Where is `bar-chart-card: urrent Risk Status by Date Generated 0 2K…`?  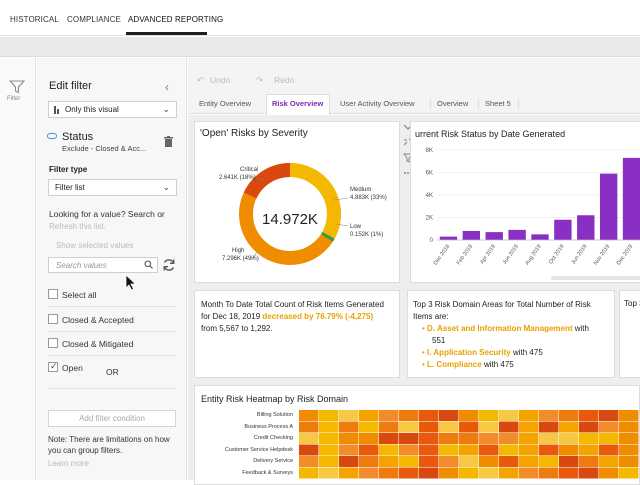 bar-chart-card: urrent Risk Status by Date Generated 0 2K… is located at coordinates (525, 202).